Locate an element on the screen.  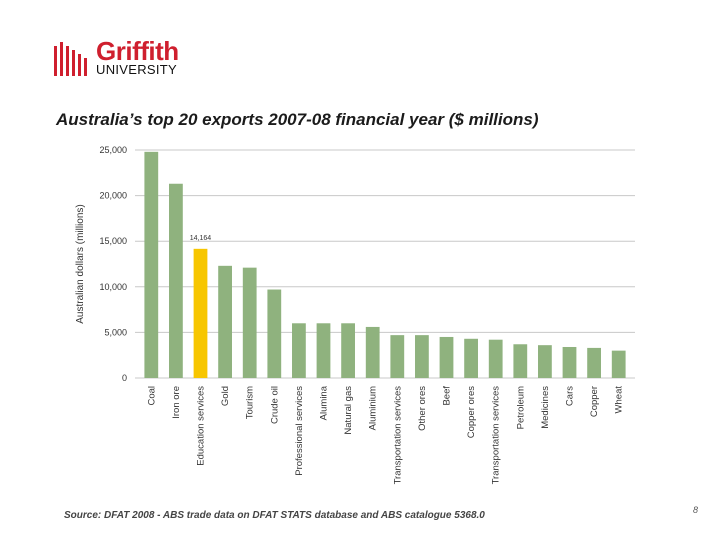
logo-wordmark: Griffith is located at coordinates (137, 51).